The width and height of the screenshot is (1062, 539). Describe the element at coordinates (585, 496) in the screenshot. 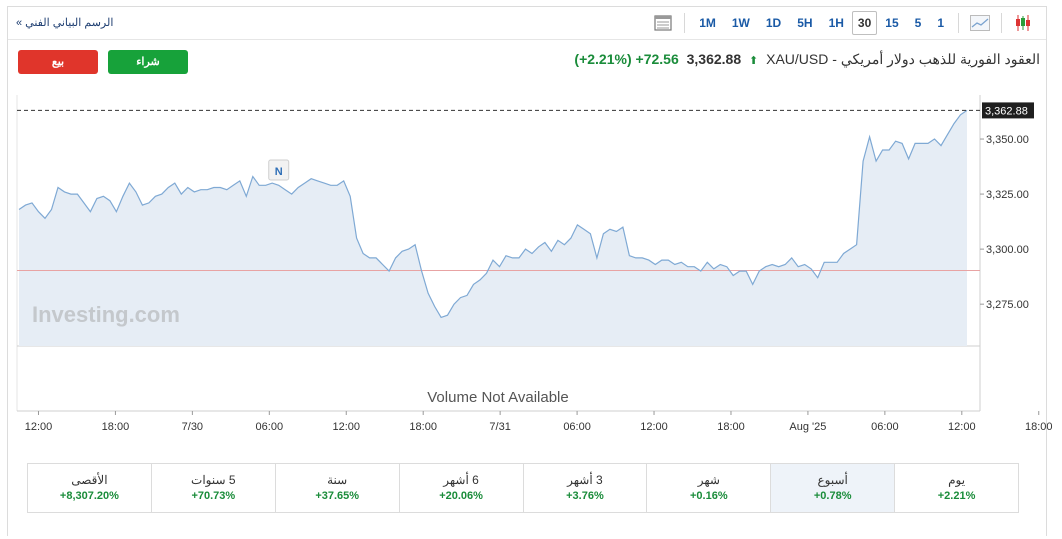

I see `period-change: +3.76%` at that location.